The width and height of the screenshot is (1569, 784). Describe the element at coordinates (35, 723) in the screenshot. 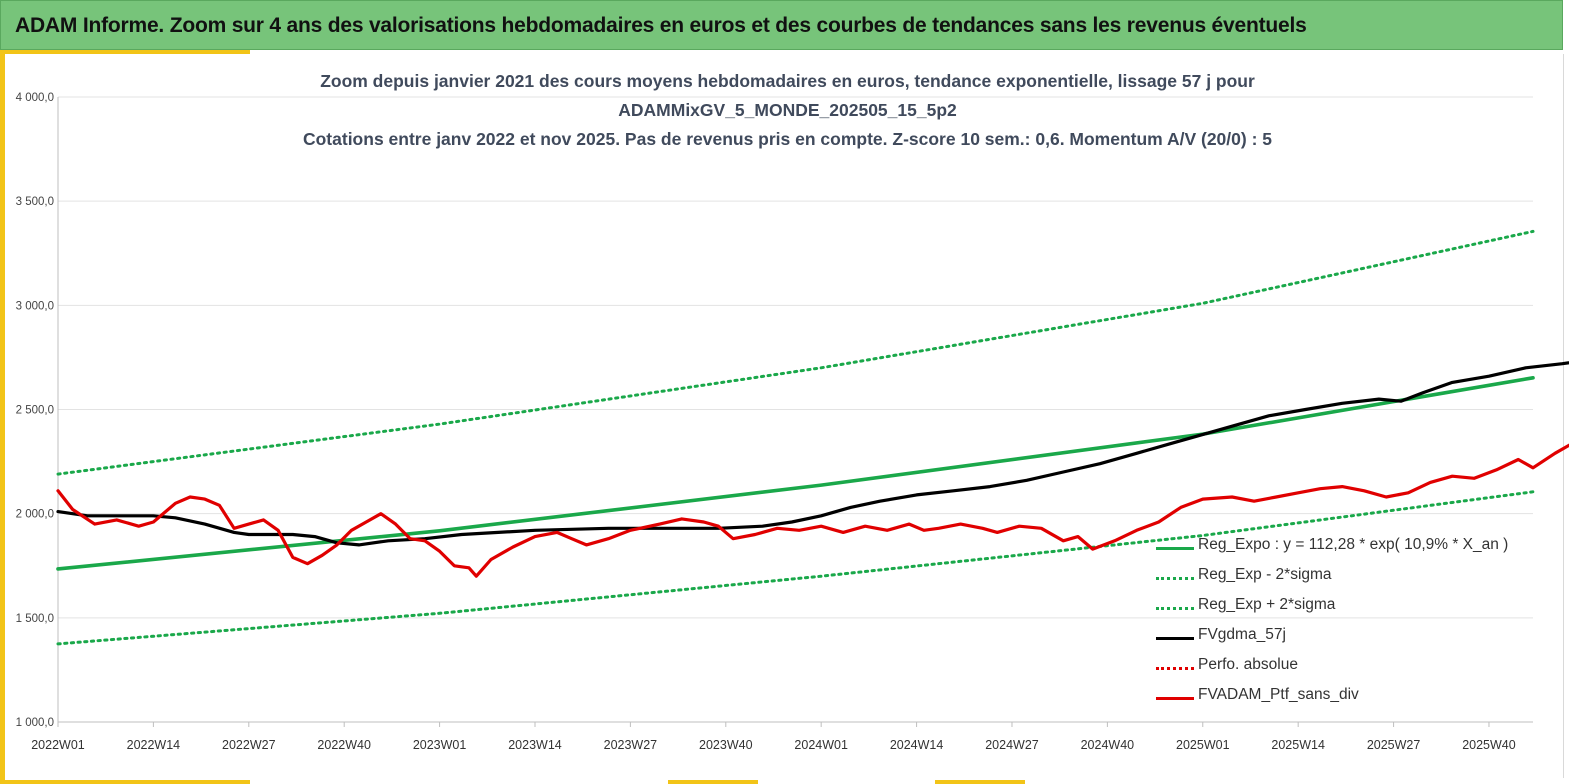

I see `y-tick-label: 1 000,0` at that location.